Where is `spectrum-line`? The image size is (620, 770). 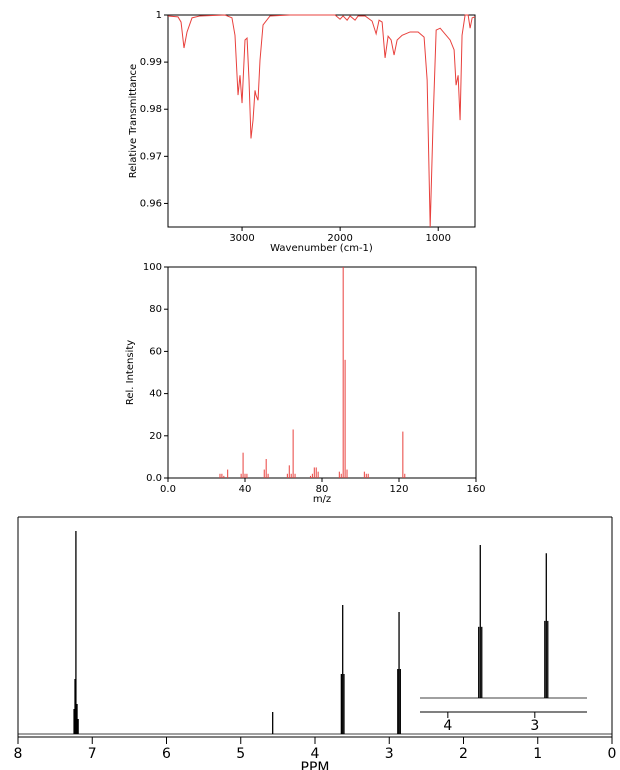
spectrum-line is located at coordinates (321, 121).